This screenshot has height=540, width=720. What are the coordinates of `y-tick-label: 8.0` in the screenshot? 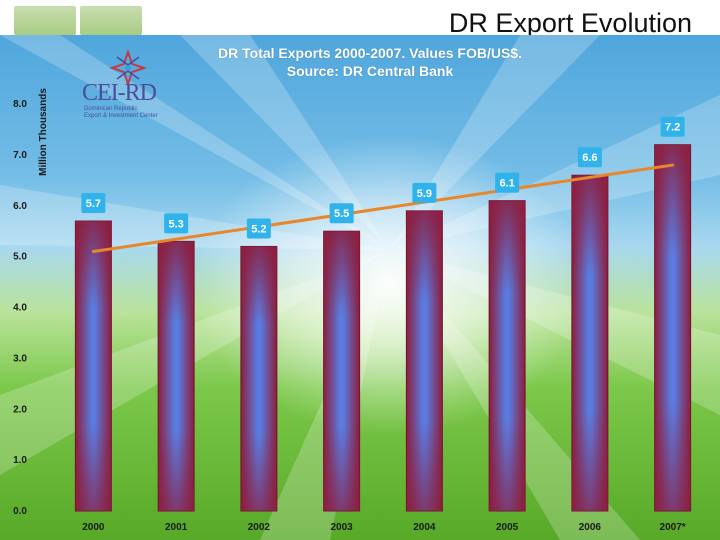 It's located at (20, 104).